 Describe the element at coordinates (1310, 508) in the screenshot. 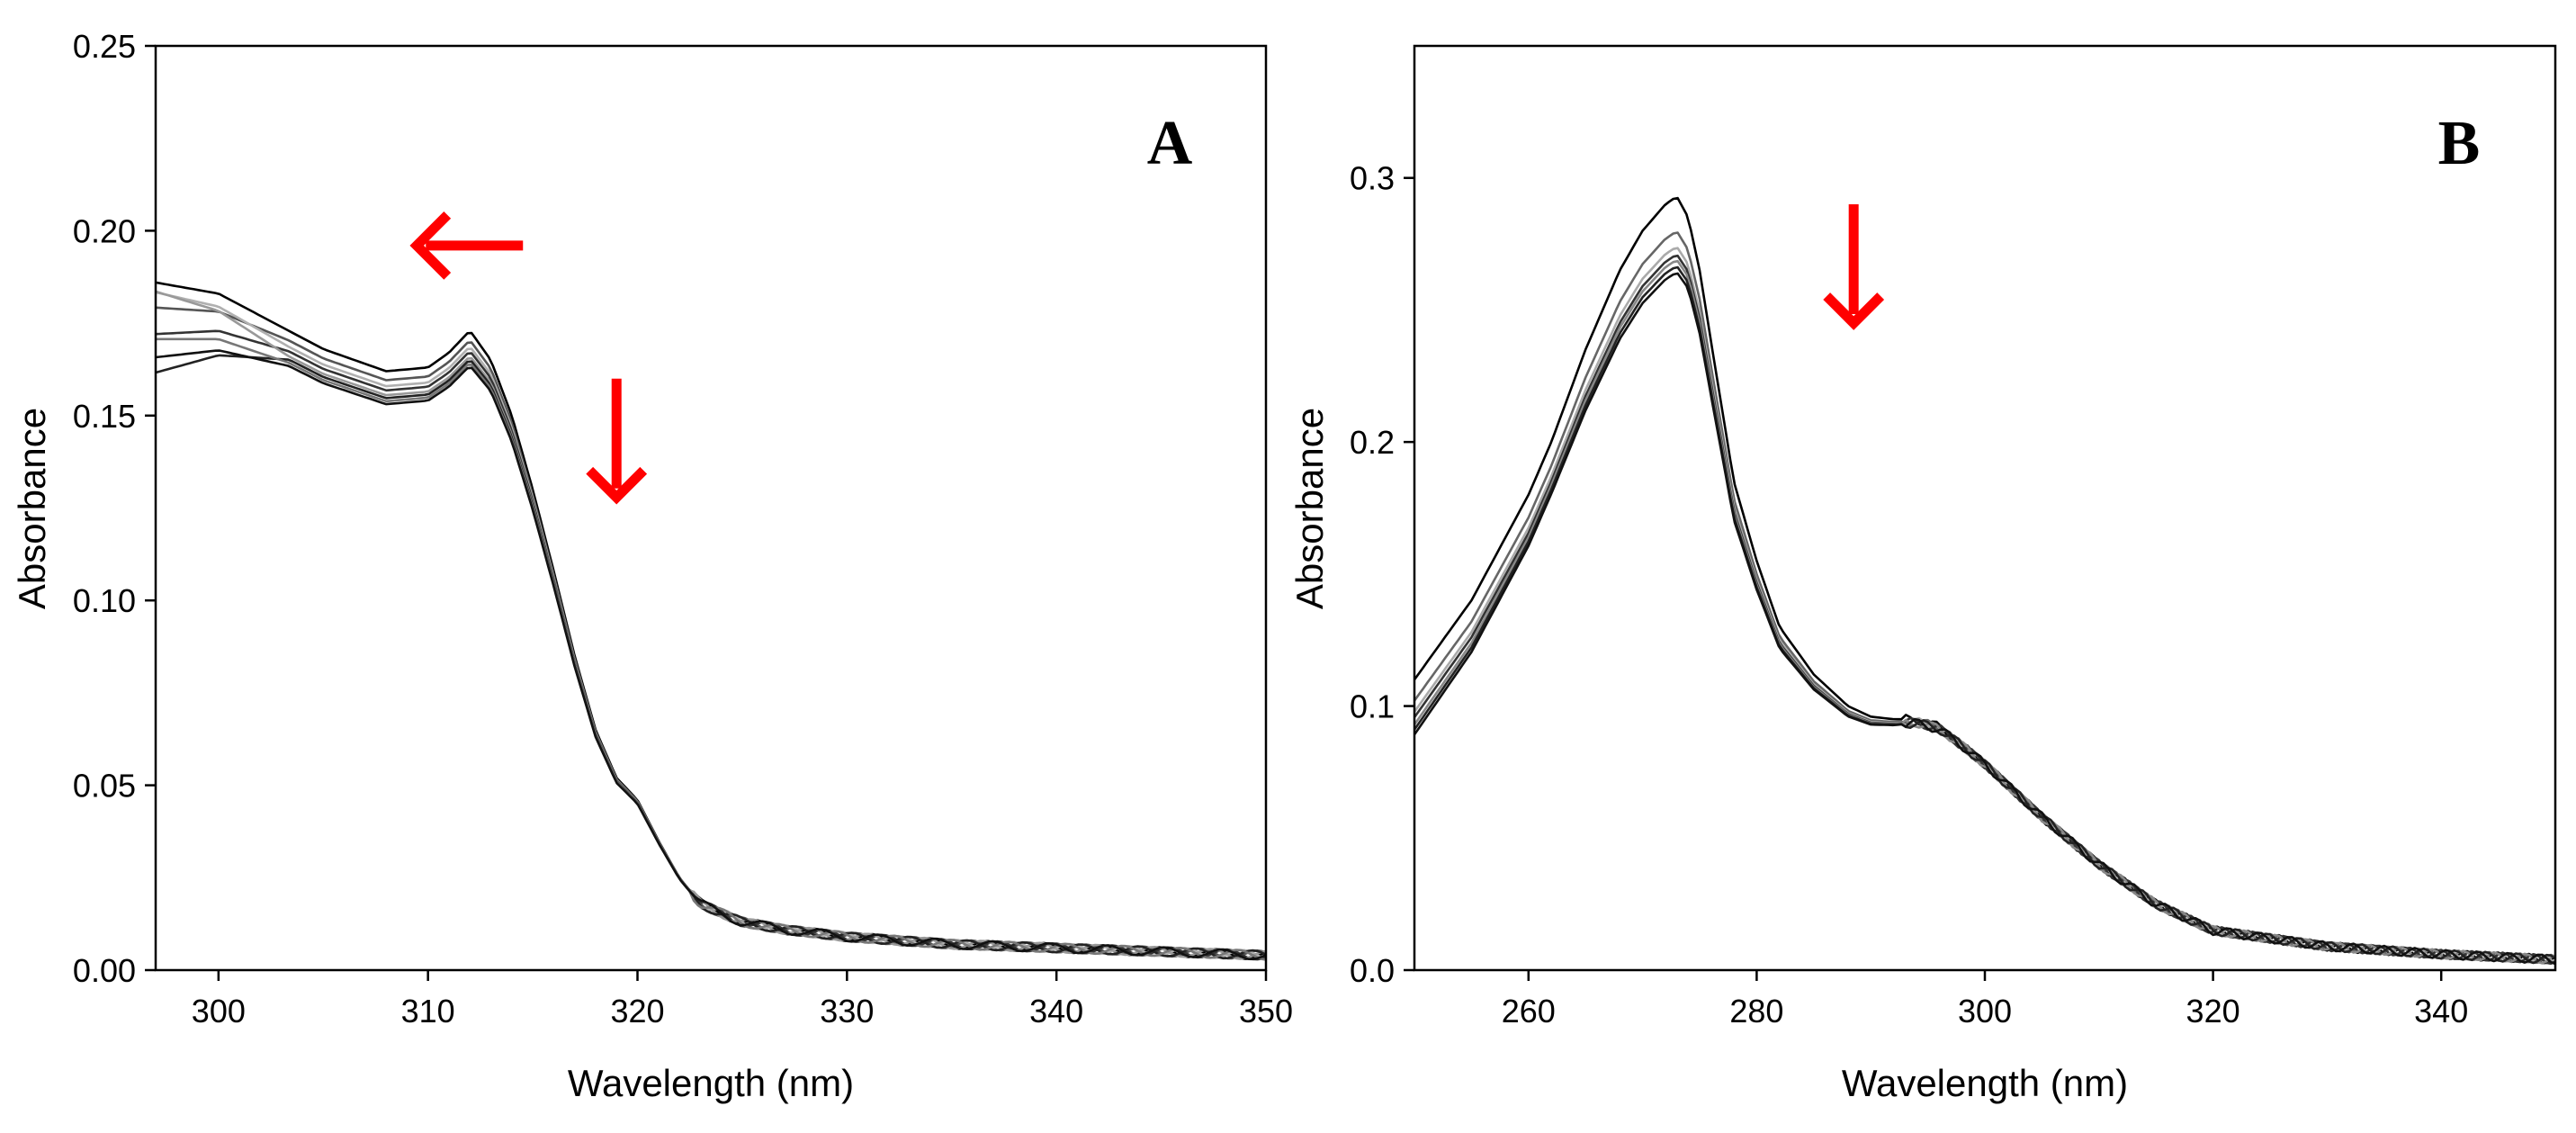

I see `panel-b-y-axis-label: Absorbance` at that location.